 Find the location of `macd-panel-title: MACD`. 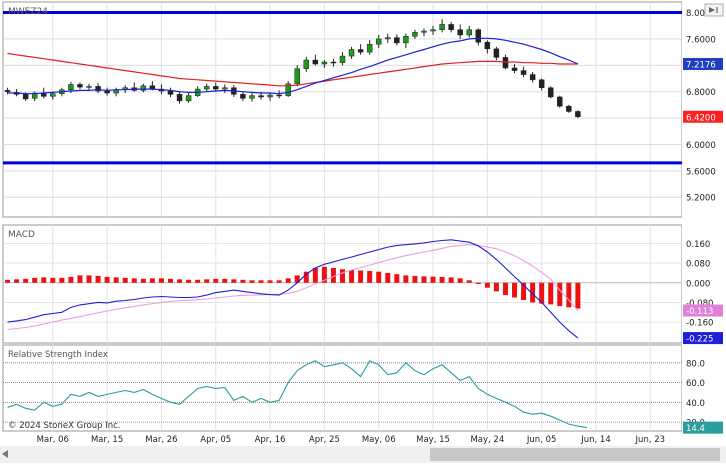

macd-panel-title: MACD is located at coordinates (21, 235).